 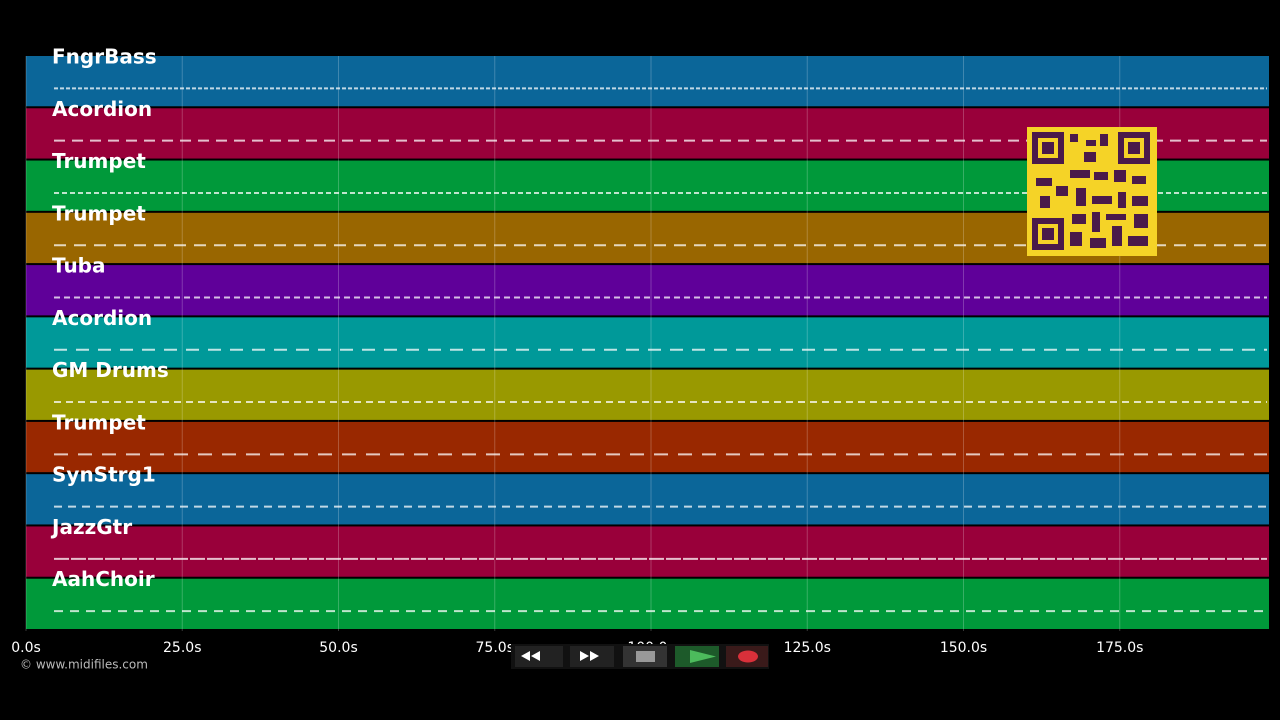 I want to click on copyright: © www.midifiles.com, so click(x=84, y=665).